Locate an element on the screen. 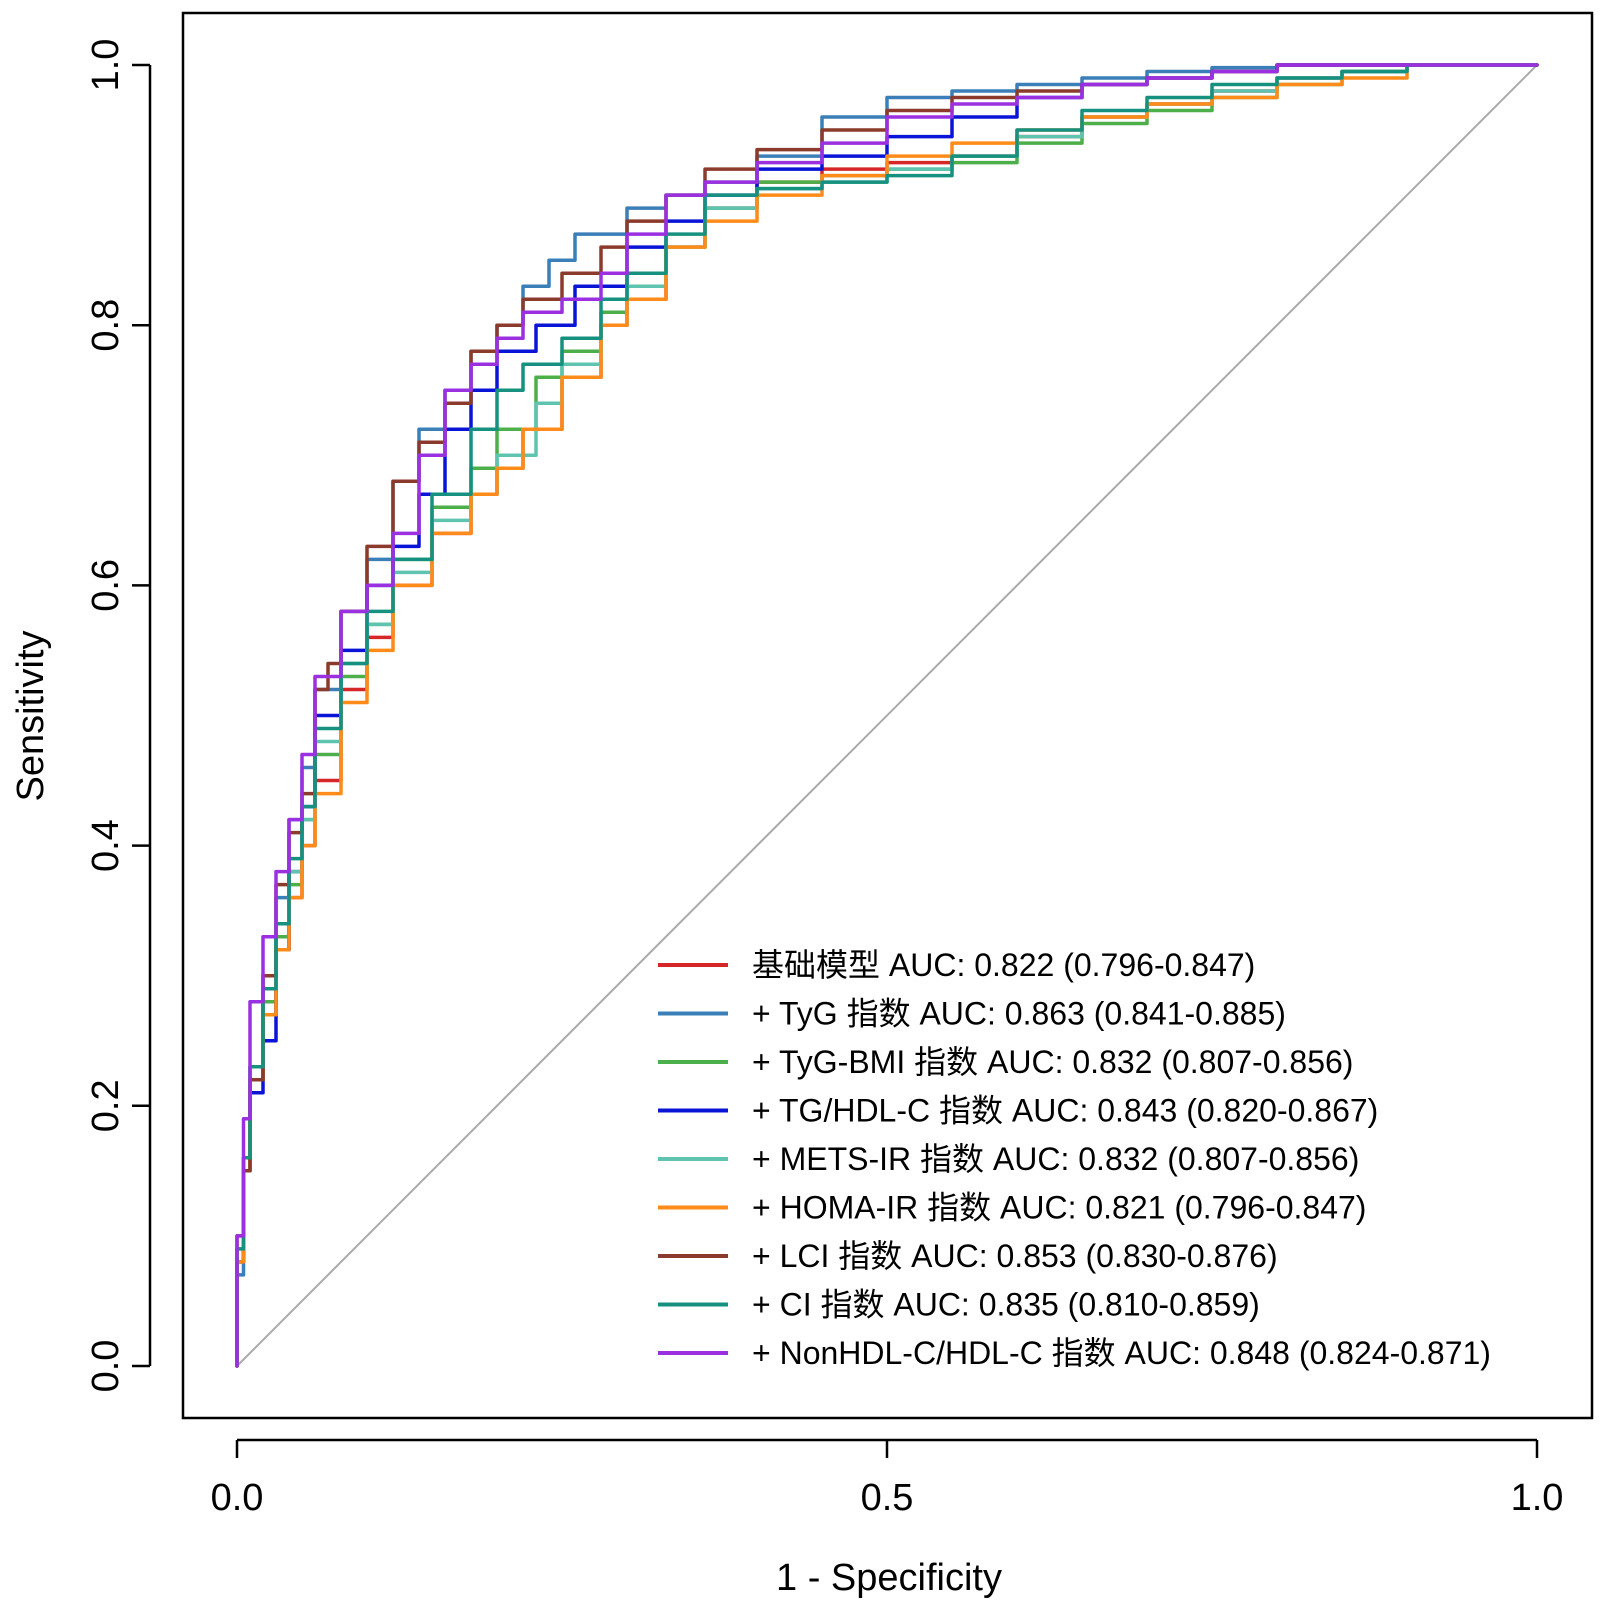 This screenshot has width=1600, height=1606. legend-label: + LCI 指数 AUC: 0.853 (0.830-0.876) is located at coordinates (1015, 1256).